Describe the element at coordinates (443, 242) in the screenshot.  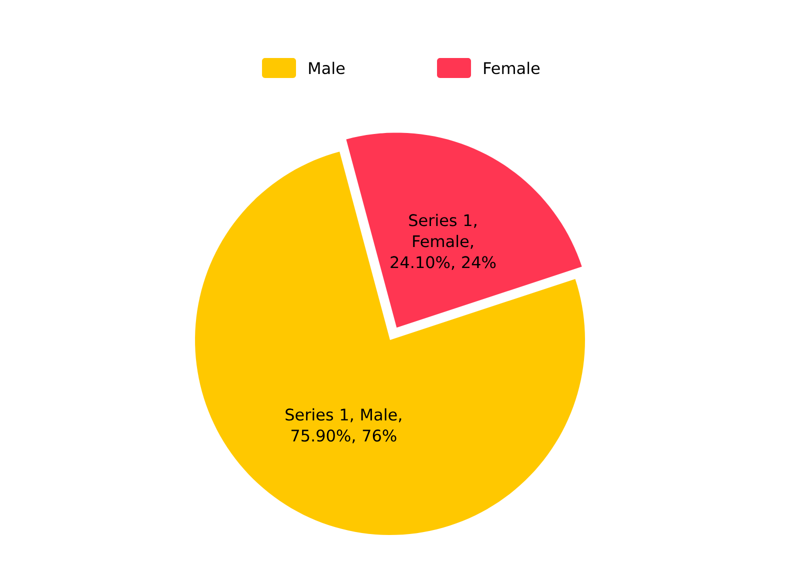
I see `data-label: Series 1, Female, 24.10%, 24%` at that location.